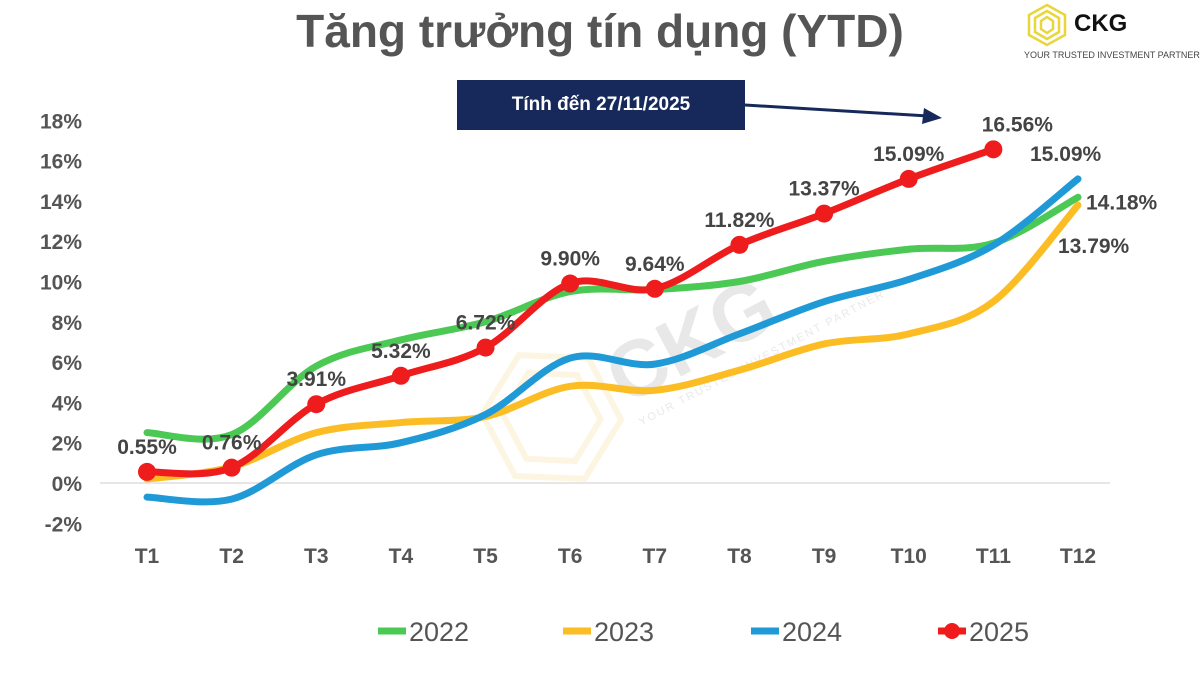 This screenshot has width=1200, height=675. Describe the element at coordinates (1101, 23) in the screenshot. I see `logo-brand: CKG` at that location.